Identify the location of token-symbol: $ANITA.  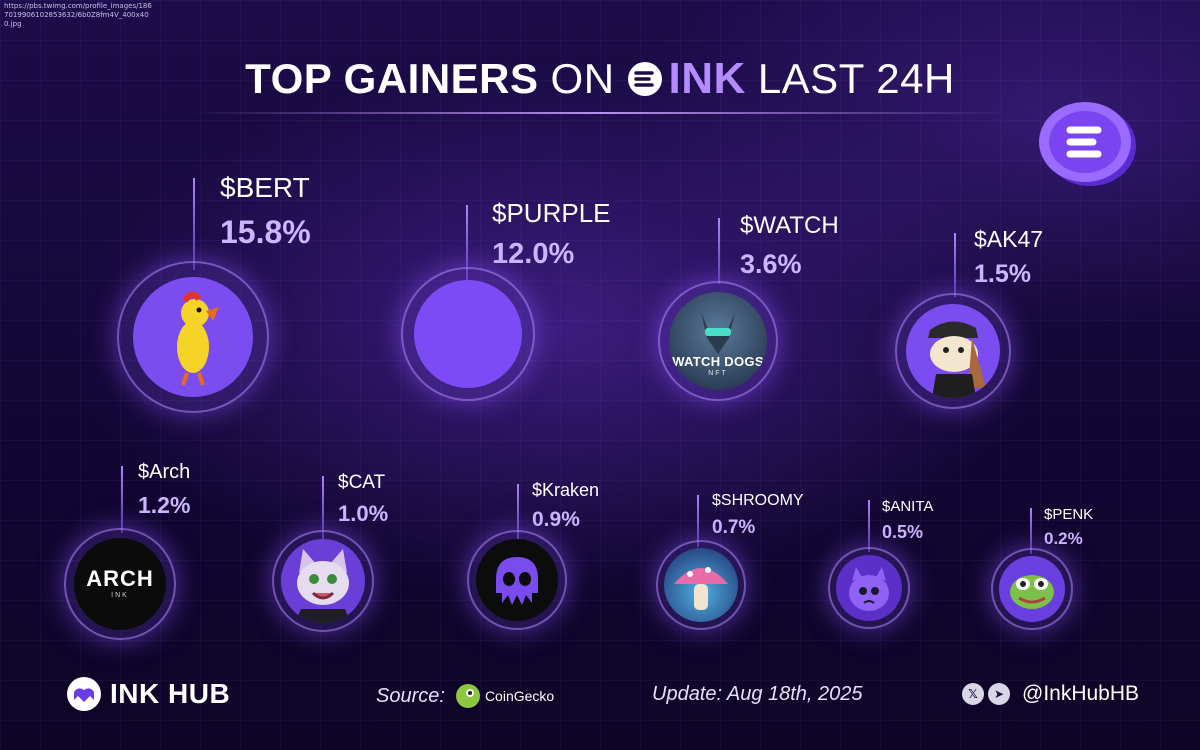
(908, 506).